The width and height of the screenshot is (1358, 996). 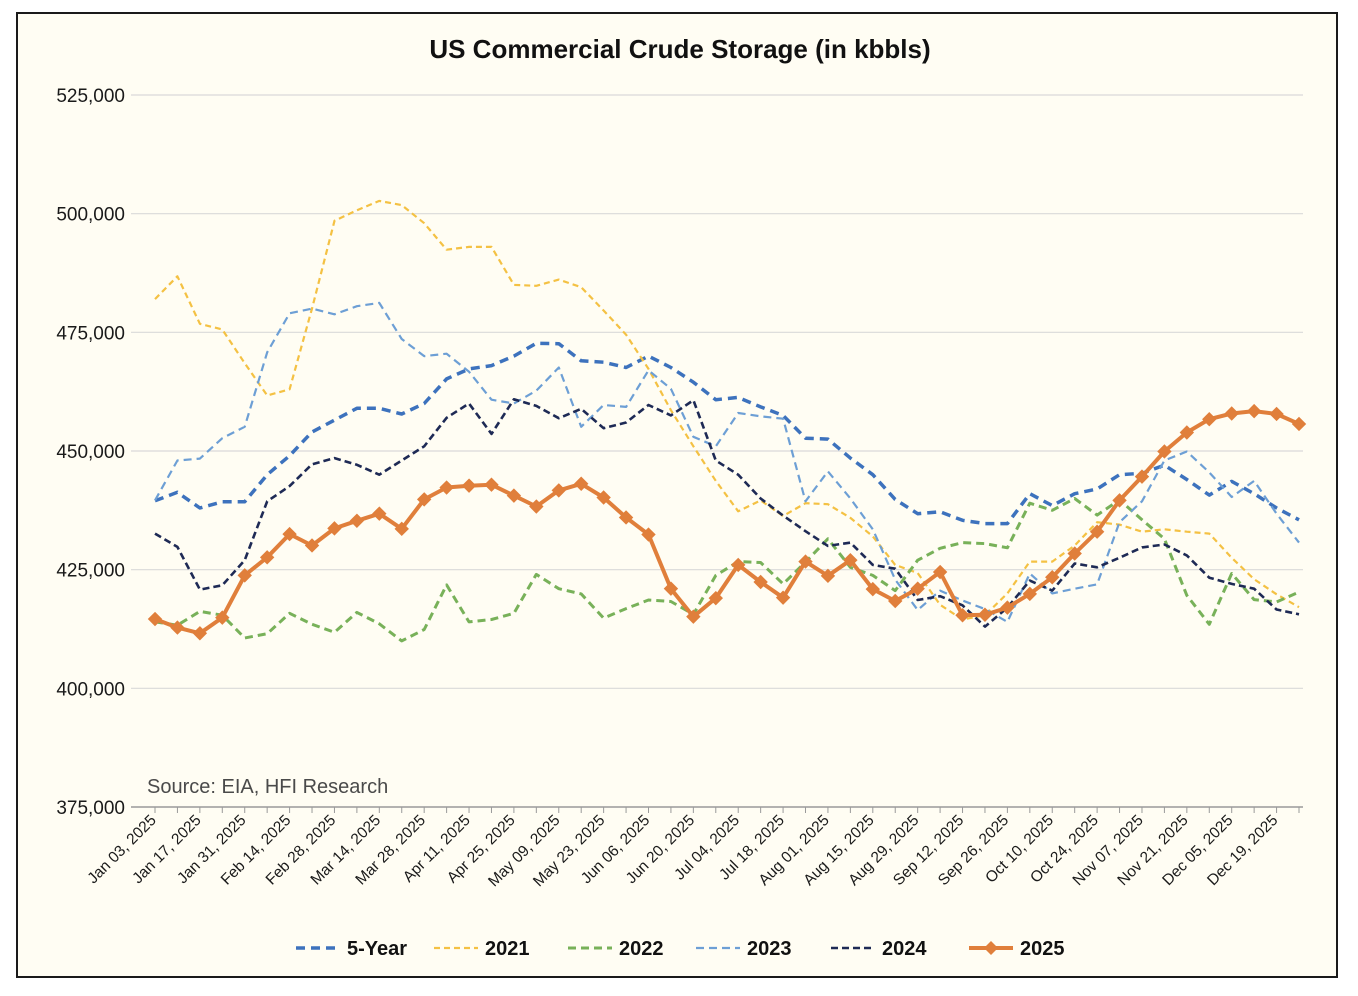 What do you see at coordinates (904, 949) in the screenshot?
I see `legend-label-2024: 2024` at bounding box center [904, 949].